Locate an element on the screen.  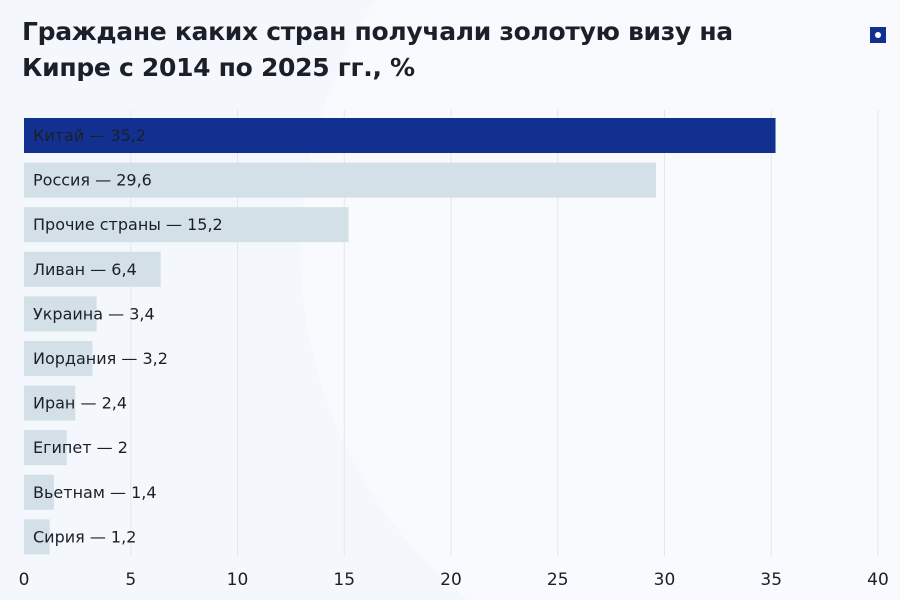
x-tick-label: 40 is located at coordinates (878, 580).